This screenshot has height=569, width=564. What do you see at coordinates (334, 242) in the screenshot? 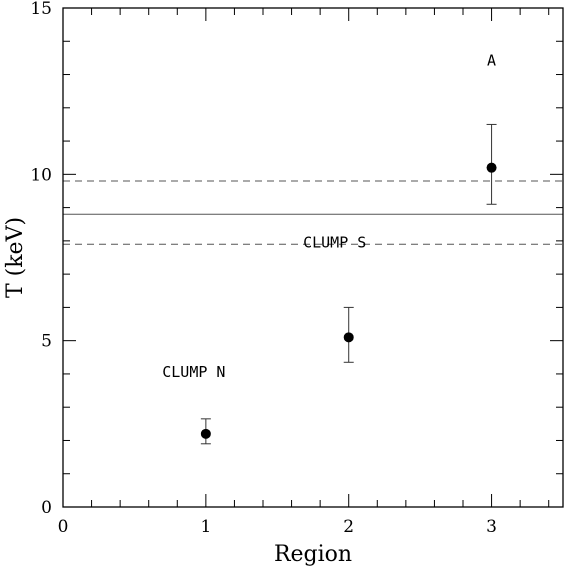
I see `point-annotation: CLUMP S` at bounding box center [334, 242].